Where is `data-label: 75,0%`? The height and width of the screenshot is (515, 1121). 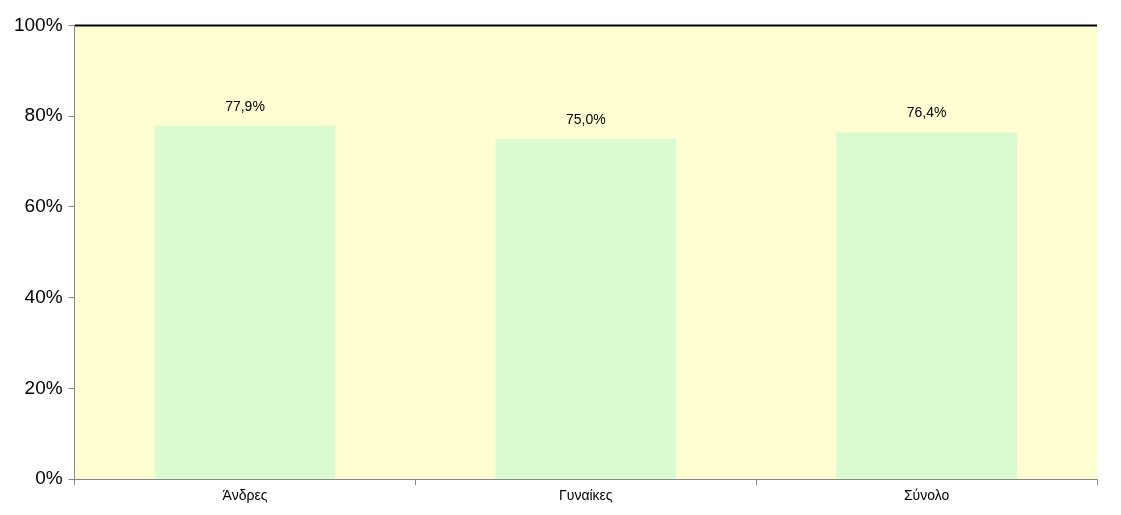 data-label: 75,0% is located at coordinates (585, 118).